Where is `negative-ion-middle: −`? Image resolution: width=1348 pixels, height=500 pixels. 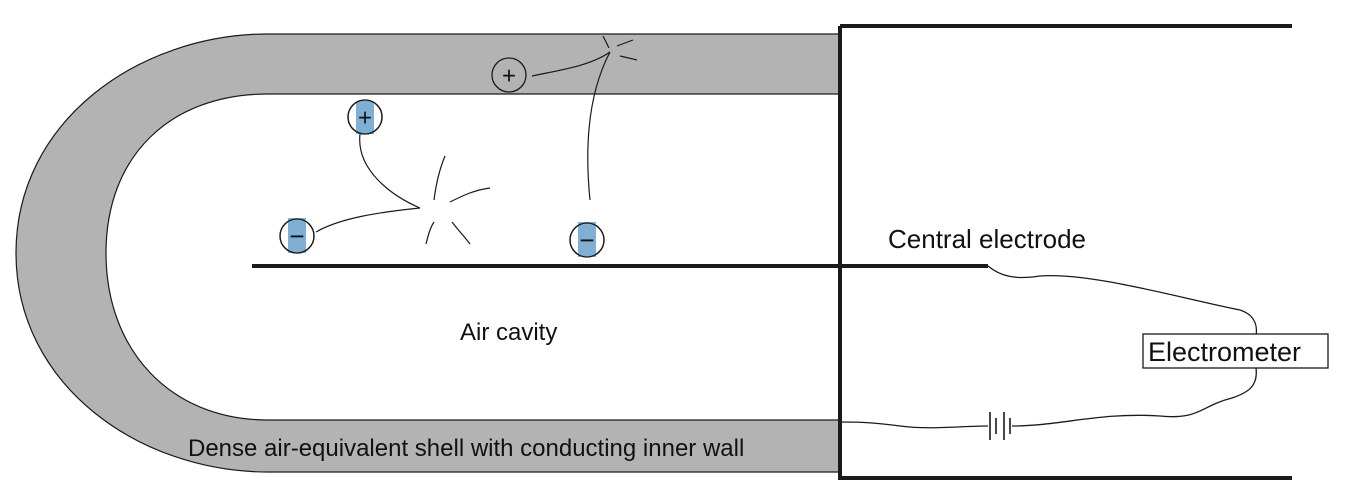 negative-ion-middle: − is located at coordinates (587, 240).